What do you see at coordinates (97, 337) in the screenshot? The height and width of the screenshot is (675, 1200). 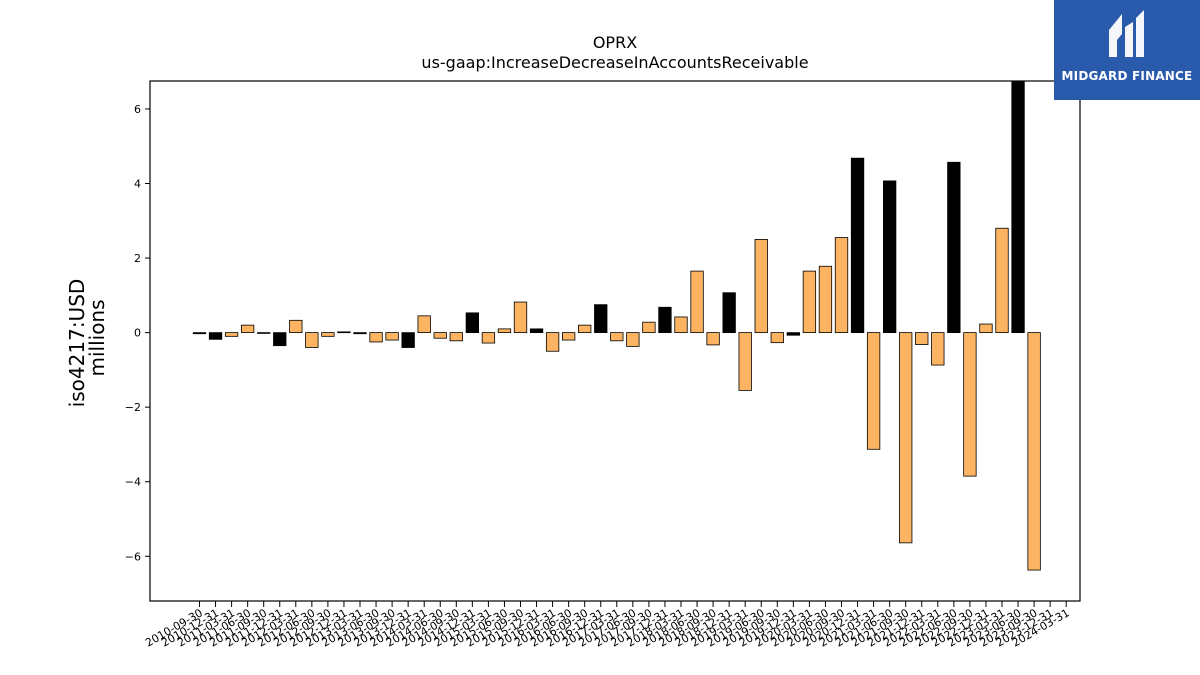 I see `y-axis-label-units: millions` at bounding box center [97, 337].